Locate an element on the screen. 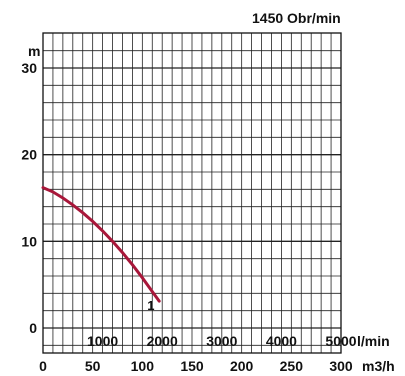  x-tick-label-m3h: 150 is located at coordinates (192, 366).